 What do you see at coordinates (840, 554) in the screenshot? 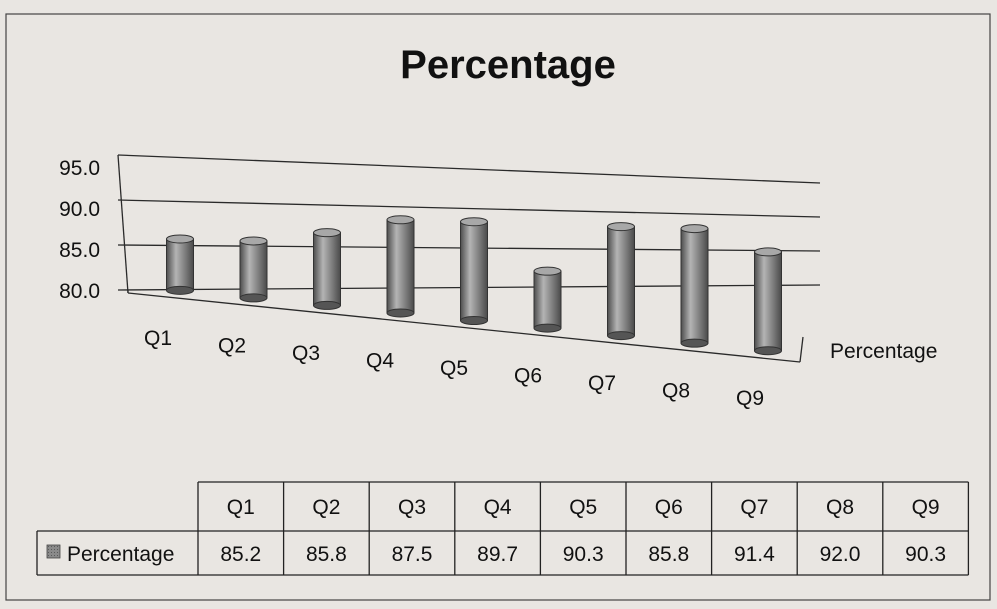
I see `table-value-cell: 92.0` at bounding box center [840, 554].